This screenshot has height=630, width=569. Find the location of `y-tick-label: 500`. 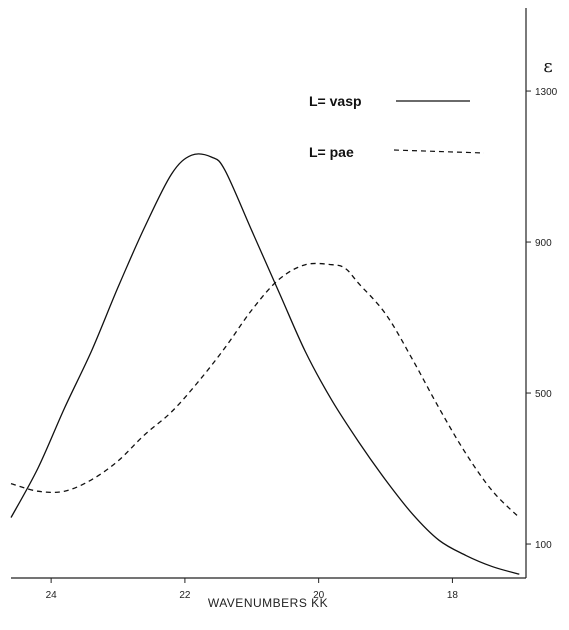

y-tick-label: 500 is located at coordinates (543, 394).